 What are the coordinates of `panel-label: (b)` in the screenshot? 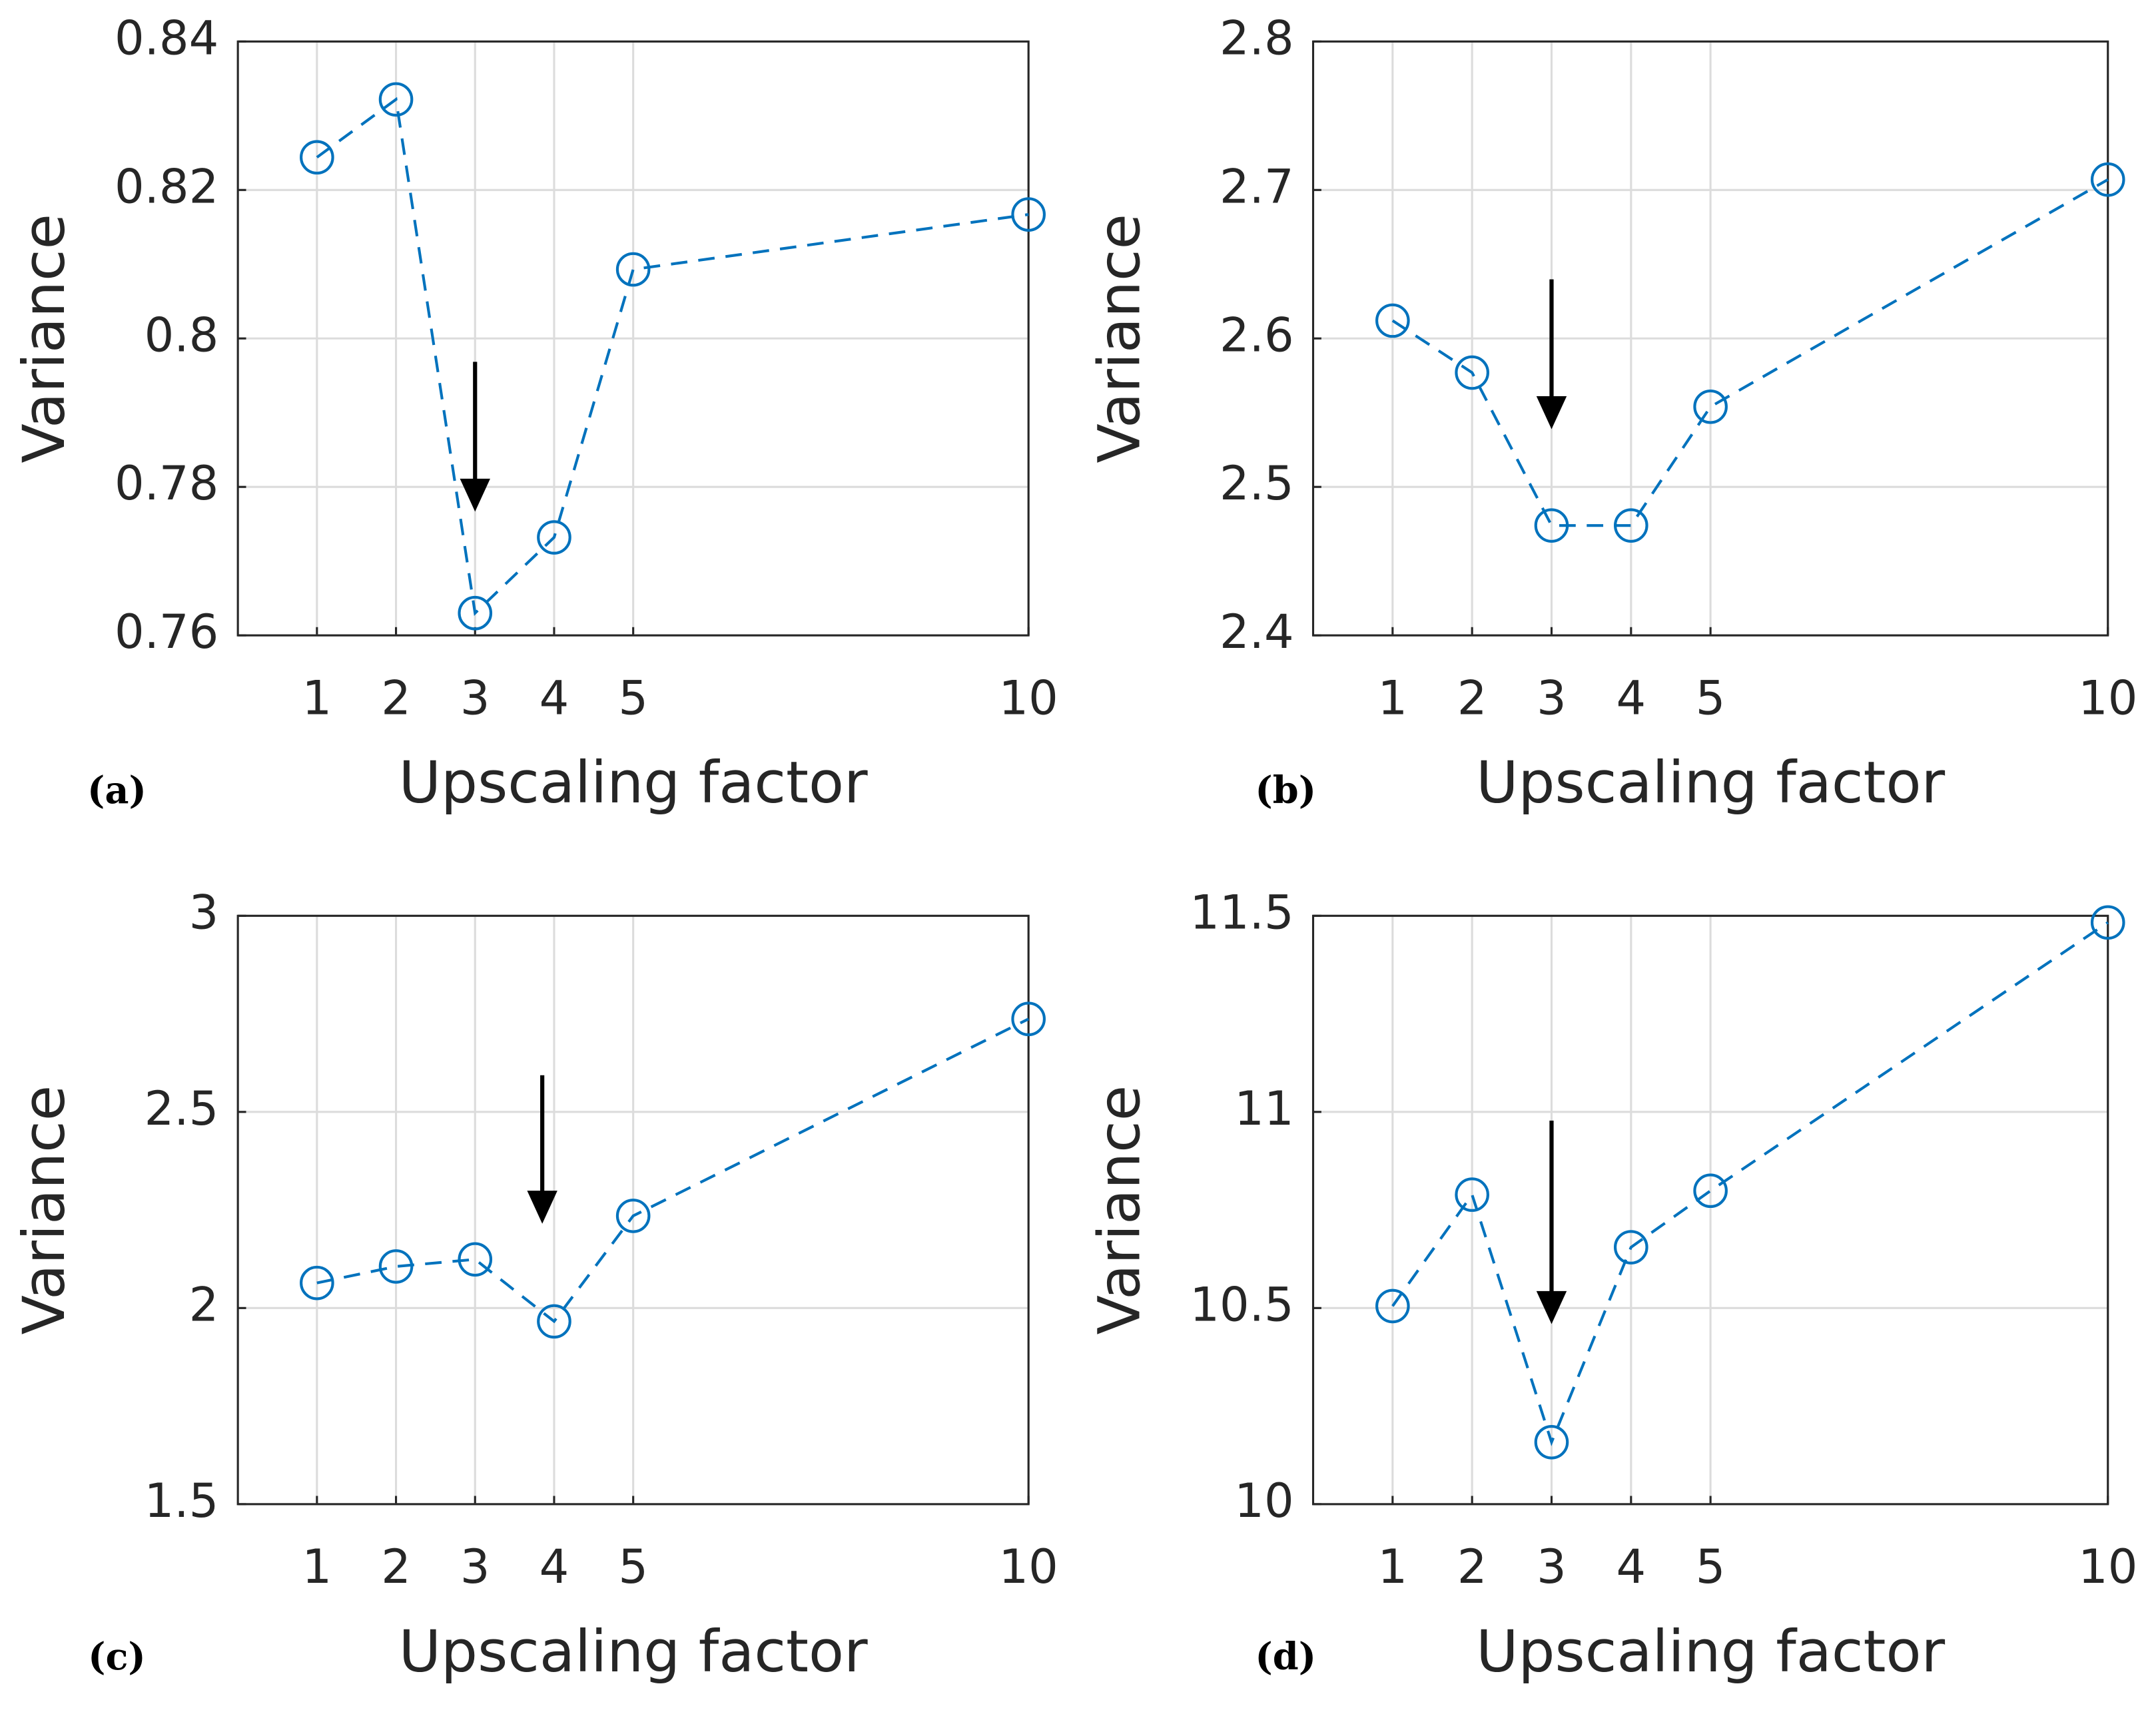 It's located at (1285, 790).